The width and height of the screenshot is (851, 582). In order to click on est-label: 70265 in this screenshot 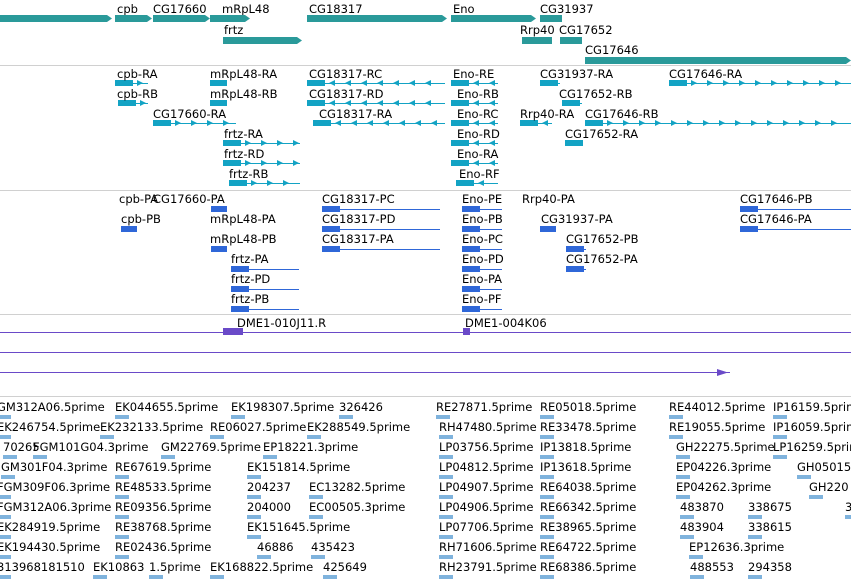, I will do `click(21, 447)`.